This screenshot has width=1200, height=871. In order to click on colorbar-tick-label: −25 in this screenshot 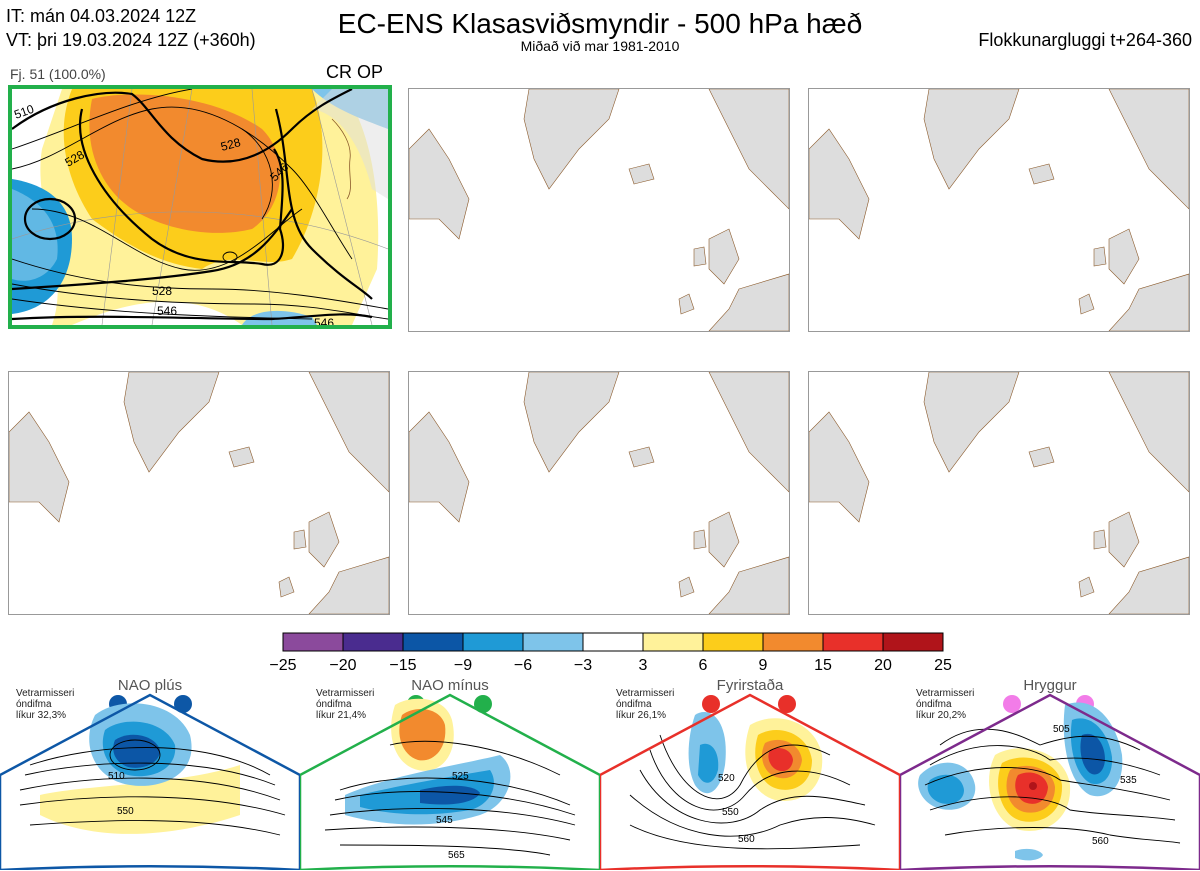, I will do `click(283, 665)`.